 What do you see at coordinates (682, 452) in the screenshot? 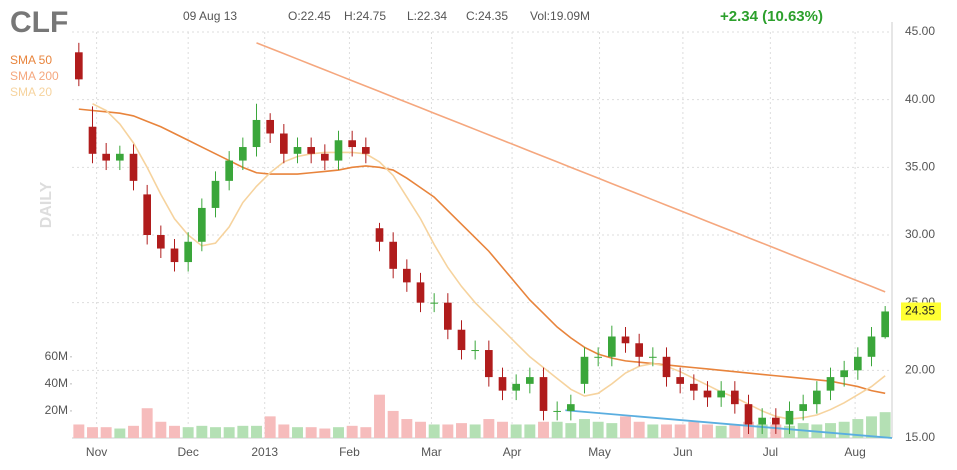
I see `x-tick-label: Jun` at bounding box center [682, 452].